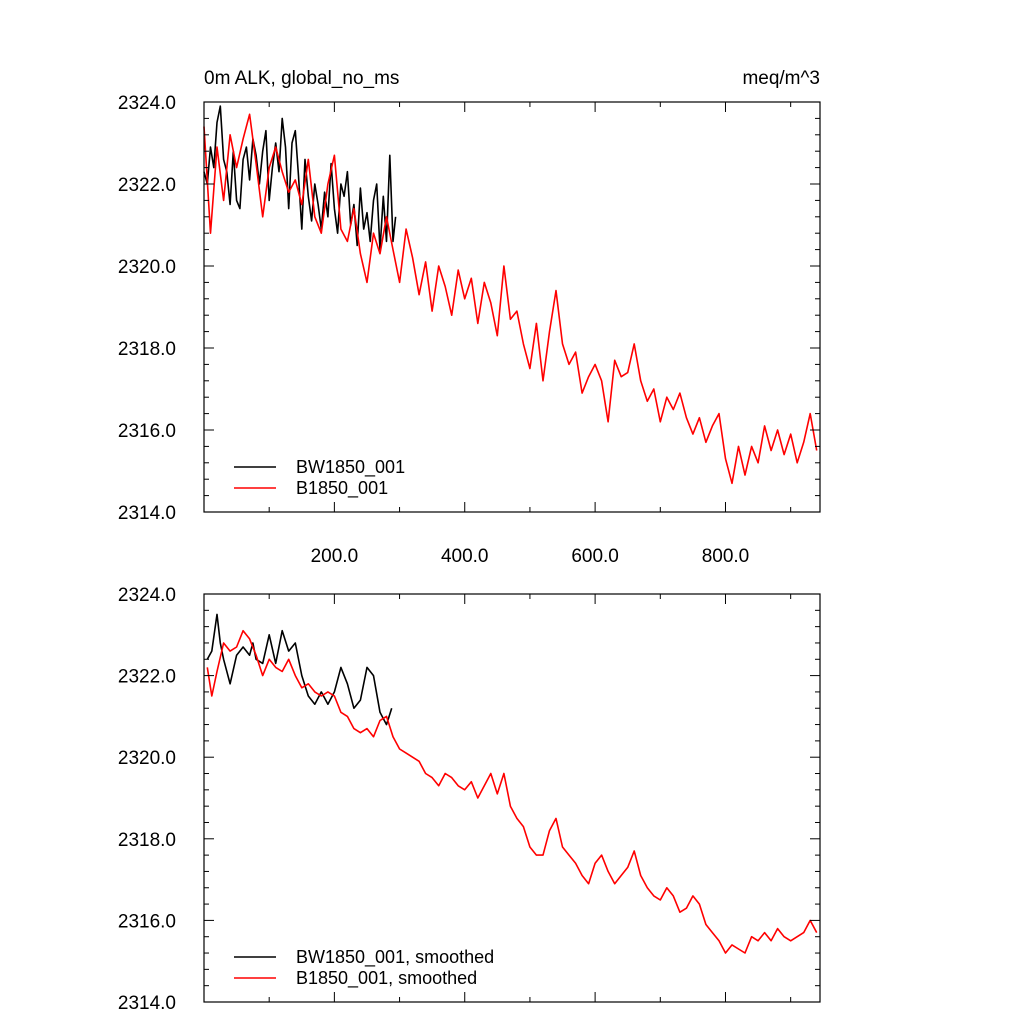 This screenshot has height=1024, width=1024. Describe the element at coordinates (386, 978) in the screenshot. I see `legend-label: B1850_001, smoothed` at that location.